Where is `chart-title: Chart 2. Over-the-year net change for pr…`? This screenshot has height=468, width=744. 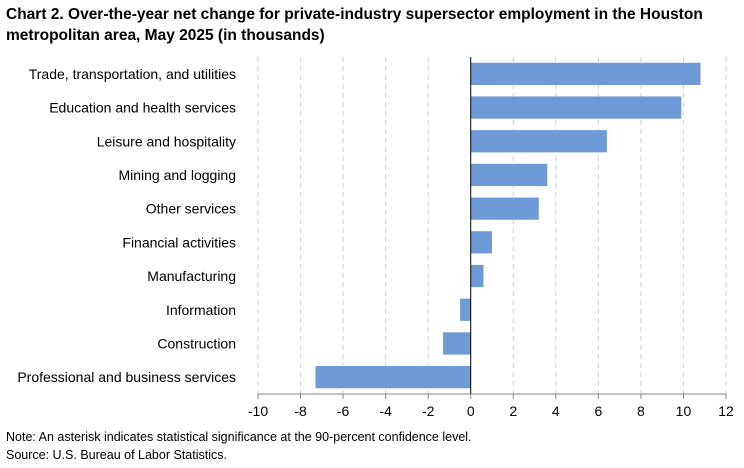
chart-title: Chart 2. Over-the-year net change for pr… is located at coordinates (372, 25).